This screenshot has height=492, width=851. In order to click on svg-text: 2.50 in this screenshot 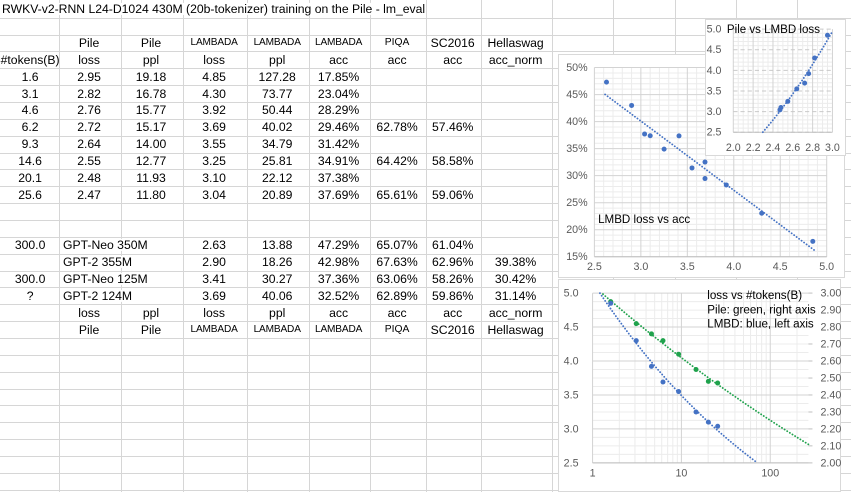, I will do `click(830, 378)`.